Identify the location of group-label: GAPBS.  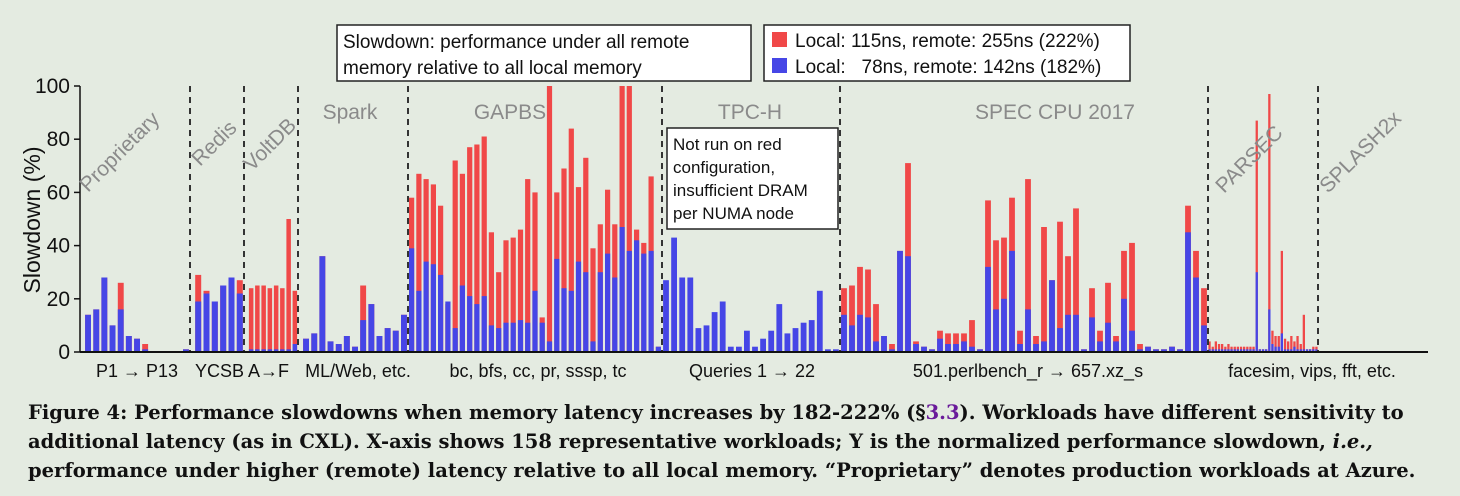
(510, 112).